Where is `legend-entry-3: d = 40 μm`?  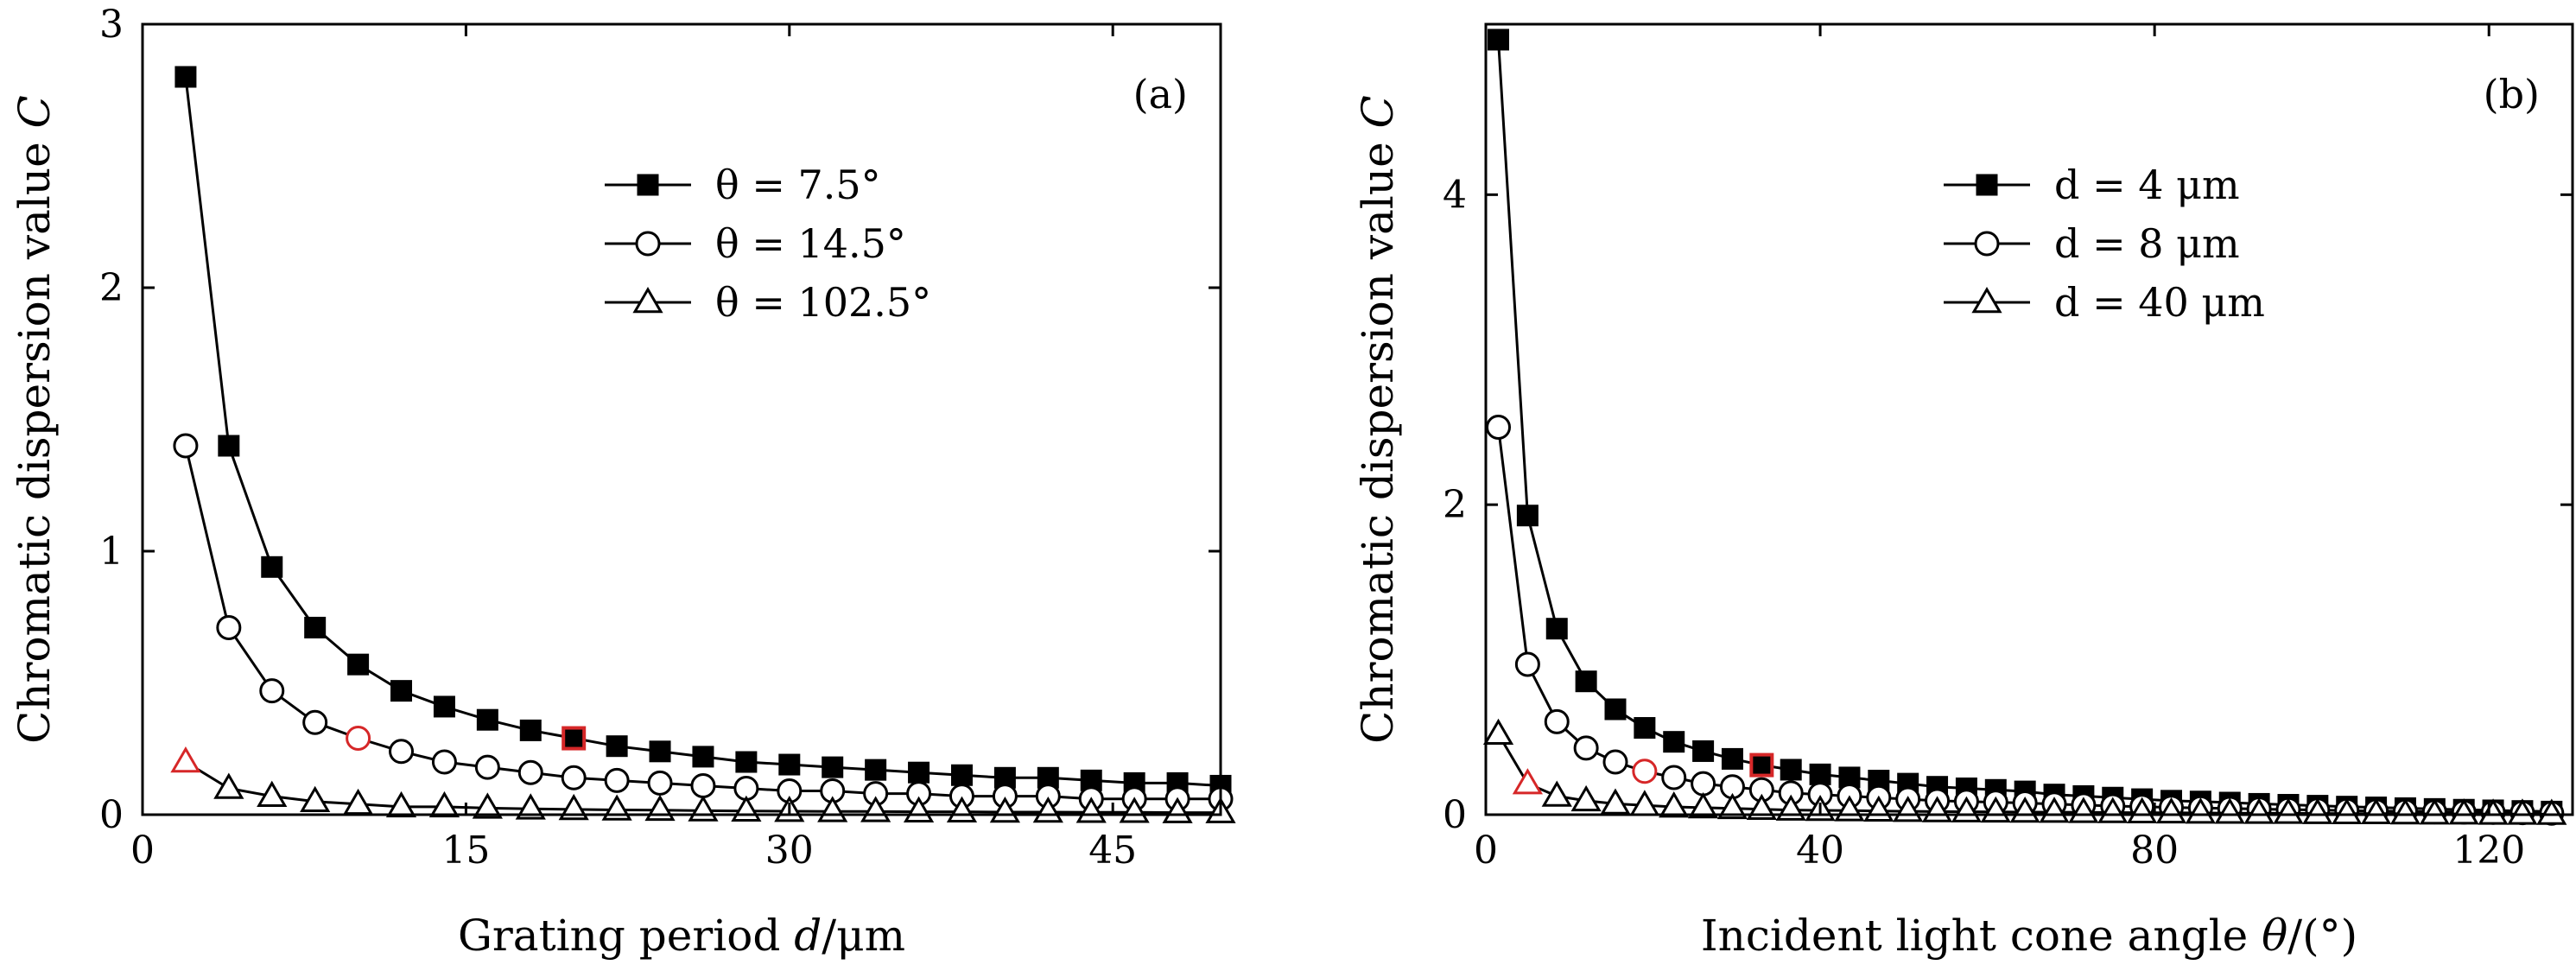 legend-entry-3: d = 40 μm is located at coordinates (2104, 302).